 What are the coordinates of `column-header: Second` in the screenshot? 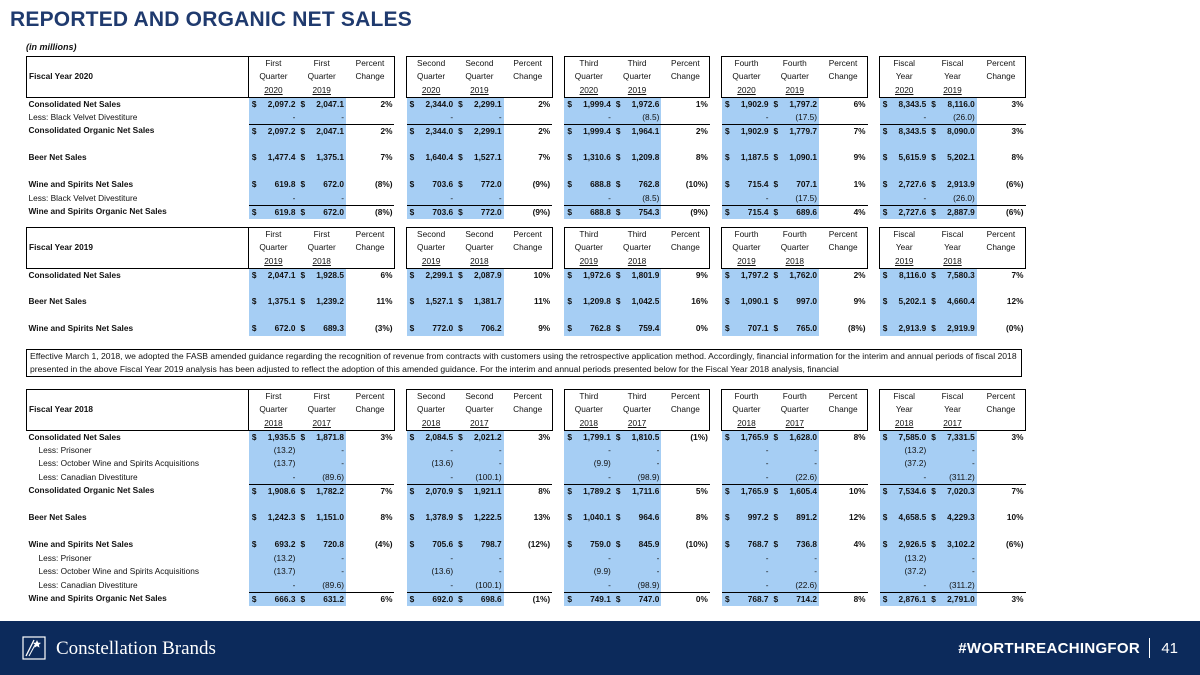 It's located at (479, 234).